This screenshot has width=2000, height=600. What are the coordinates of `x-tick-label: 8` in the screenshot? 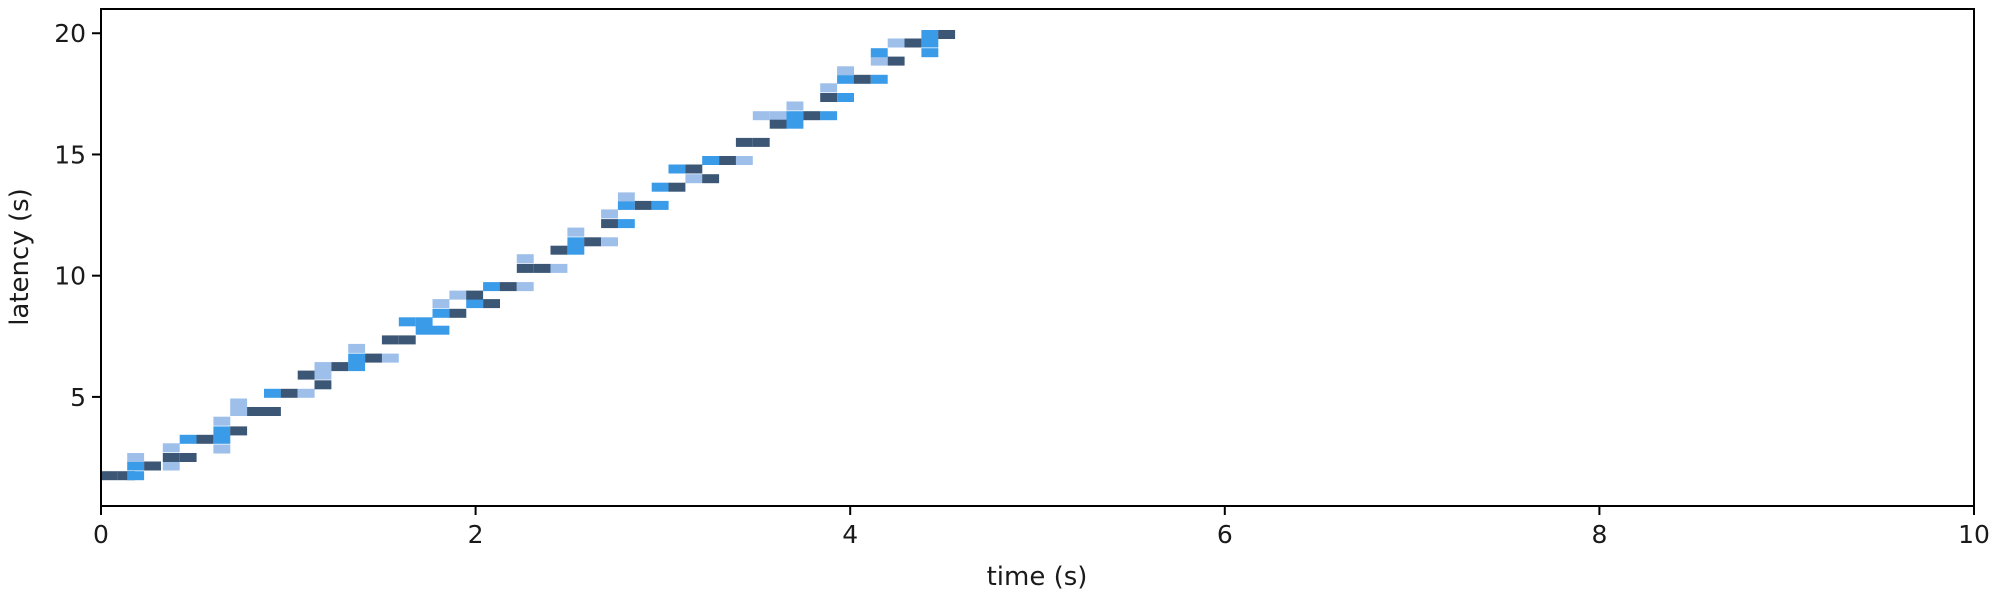 It's located at (1599, 534).